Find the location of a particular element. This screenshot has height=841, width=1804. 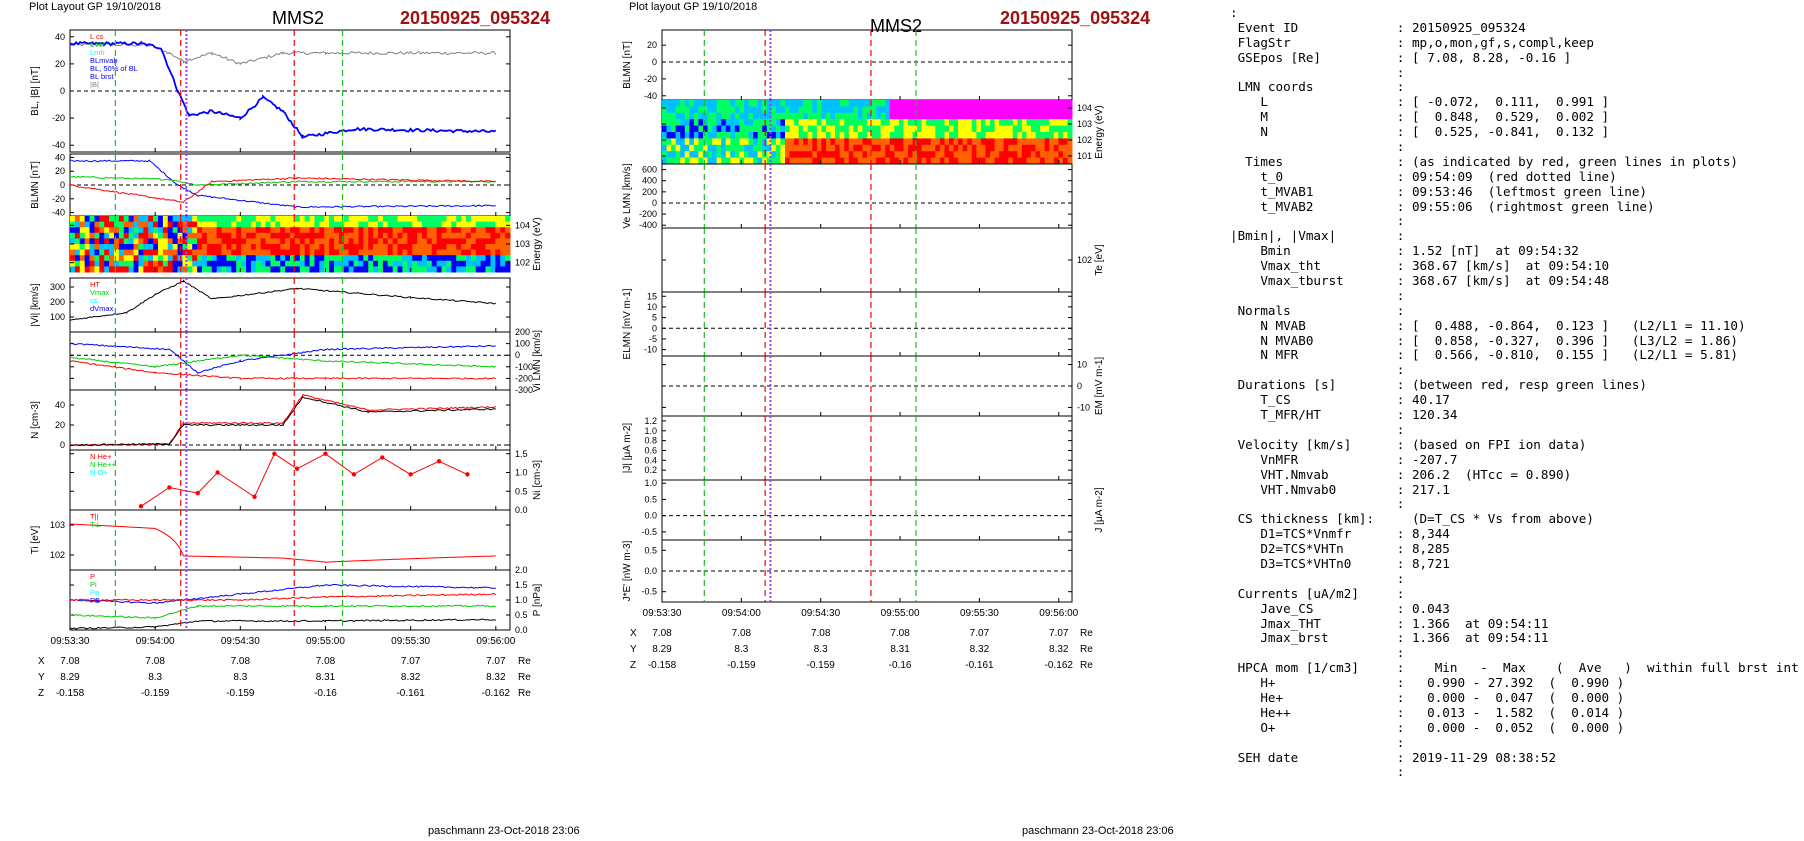

y-axis-label: Ve LMN [km/s] is located at coordinates (627, 195).